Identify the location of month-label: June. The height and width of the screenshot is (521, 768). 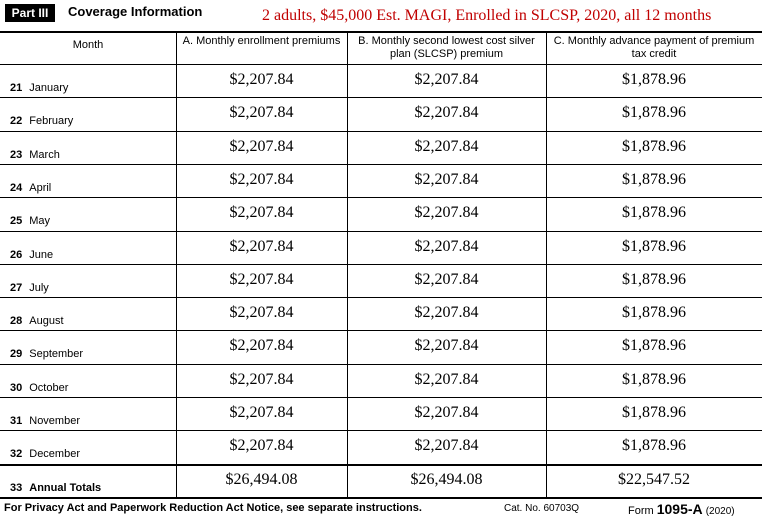
(41, 255).